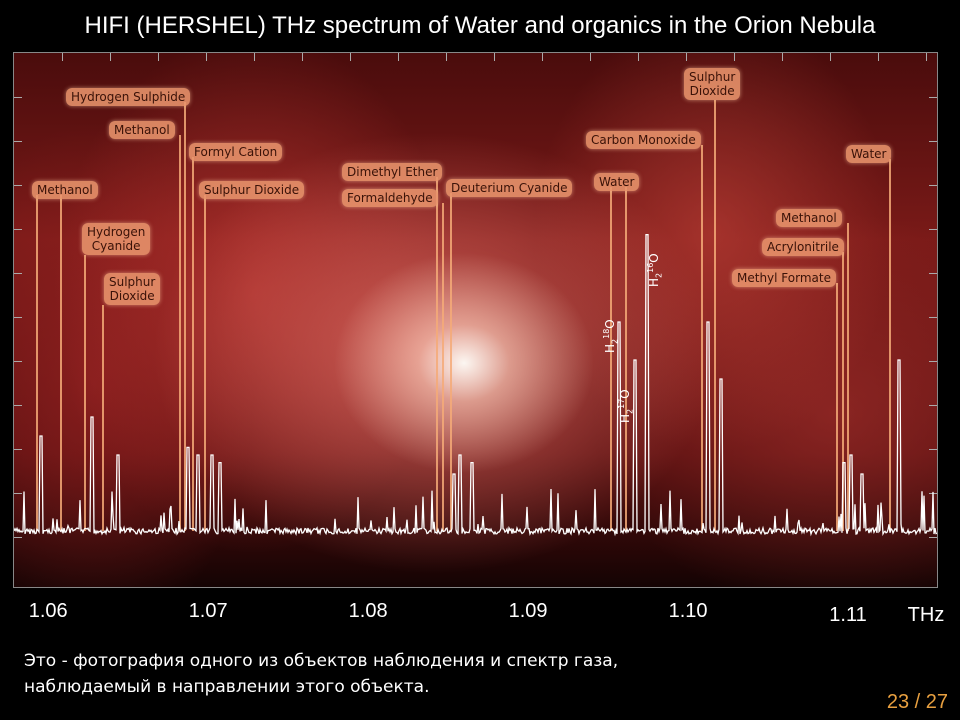  I want to click on isotopologue-part: 16, so click(650, 267).